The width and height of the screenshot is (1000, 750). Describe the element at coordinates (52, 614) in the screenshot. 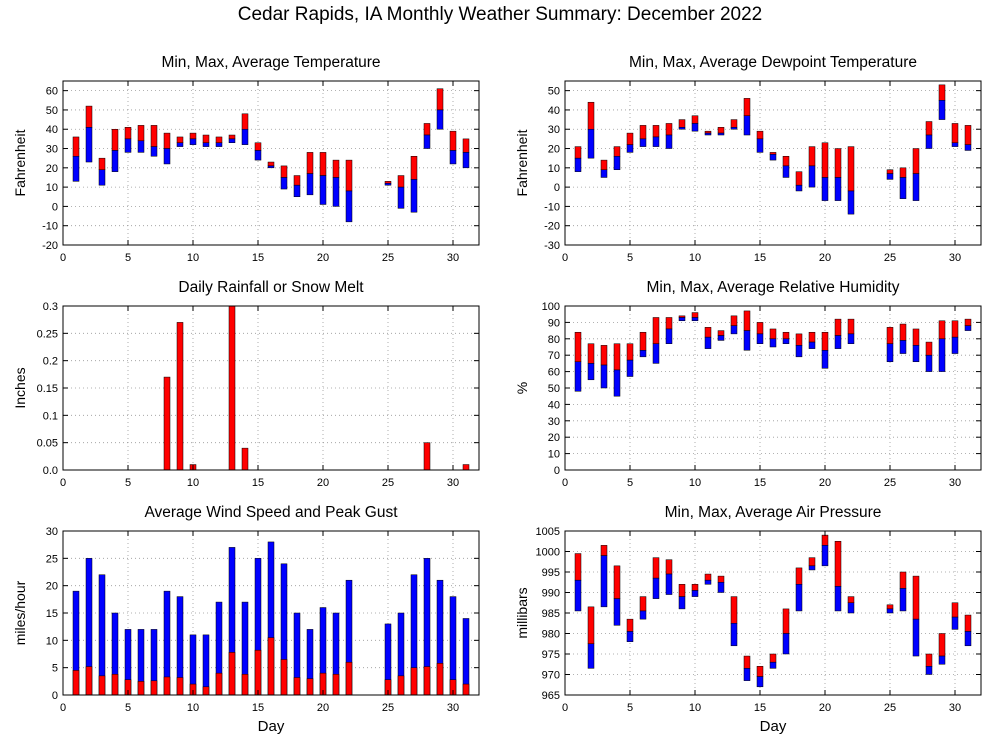

I see `ytick-label: 15` at that location.